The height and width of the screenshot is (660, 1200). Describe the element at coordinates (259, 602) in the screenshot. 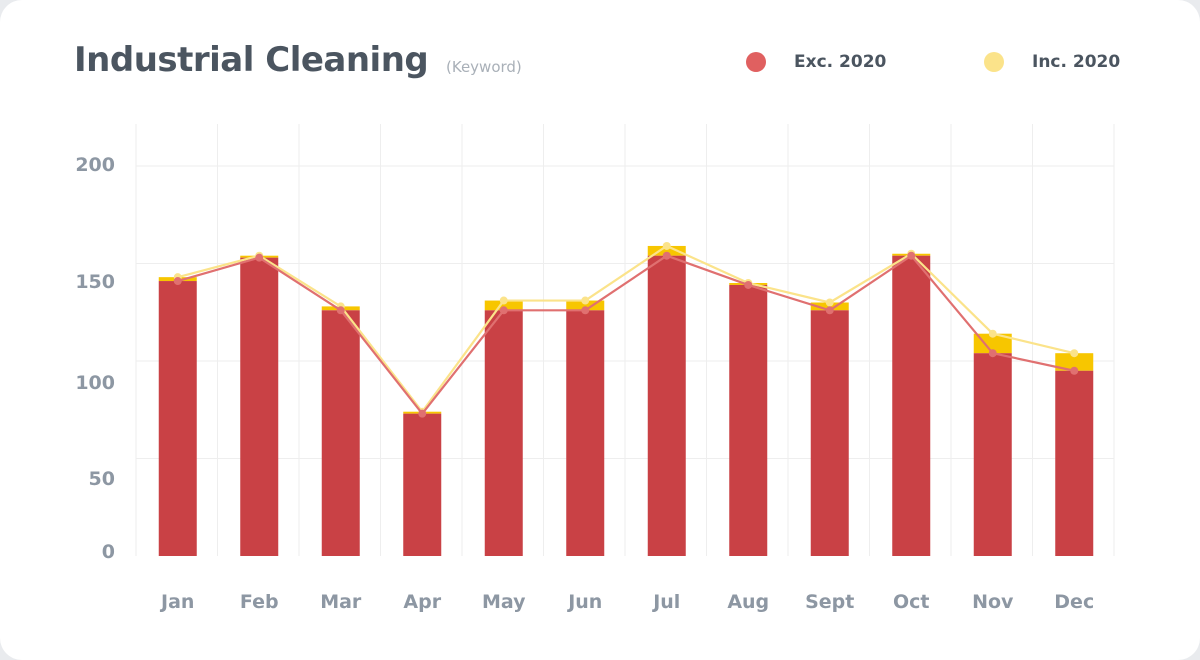

I see `x-tick-label: Feb` at that location.